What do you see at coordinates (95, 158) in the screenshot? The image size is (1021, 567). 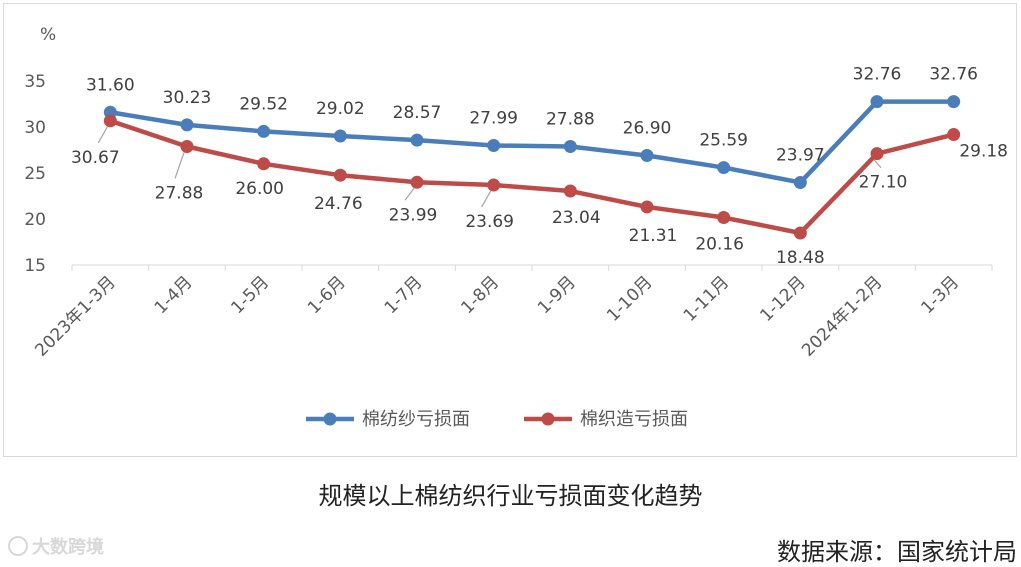 I see `data-label: 30.67` at bounding box center [95, 158].